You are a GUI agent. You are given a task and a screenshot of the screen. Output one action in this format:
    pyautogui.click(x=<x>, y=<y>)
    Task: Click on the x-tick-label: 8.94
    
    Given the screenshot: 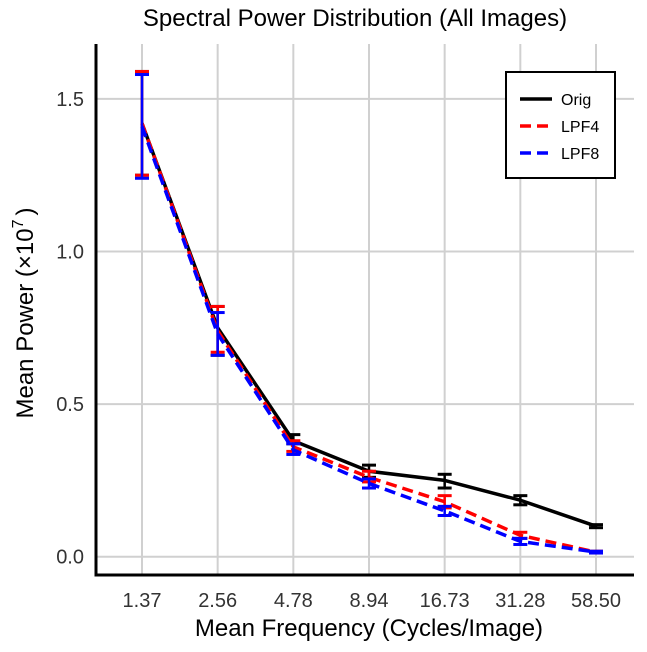 What is the action you would take?
    pyautogui.click(x=369, y=601)
    